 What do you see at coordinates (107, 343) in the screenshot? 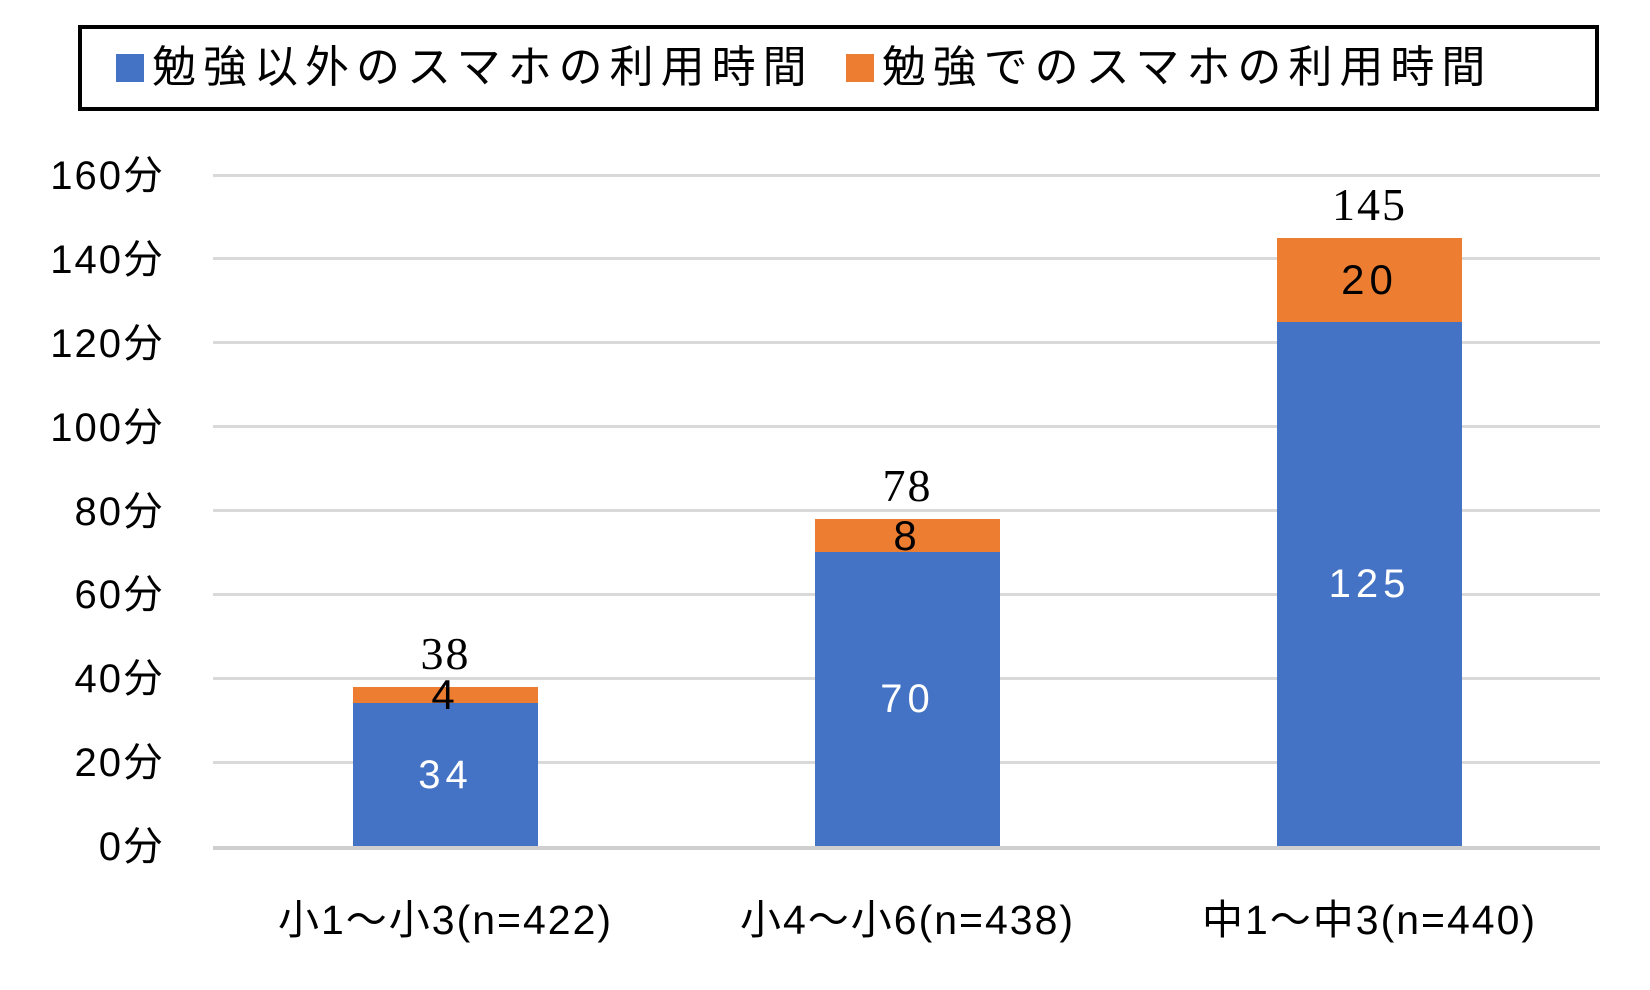
I see `y-axis-tick-120: 120分` at bounding box center [107, 343].